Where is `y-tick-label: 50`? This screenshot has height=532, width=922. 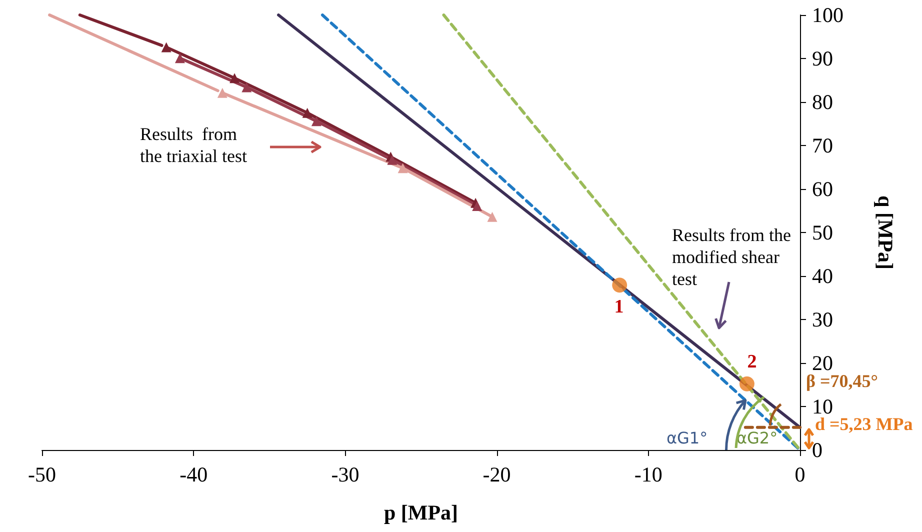
y-tick-label: 50 is located at coordinates (822, 232).